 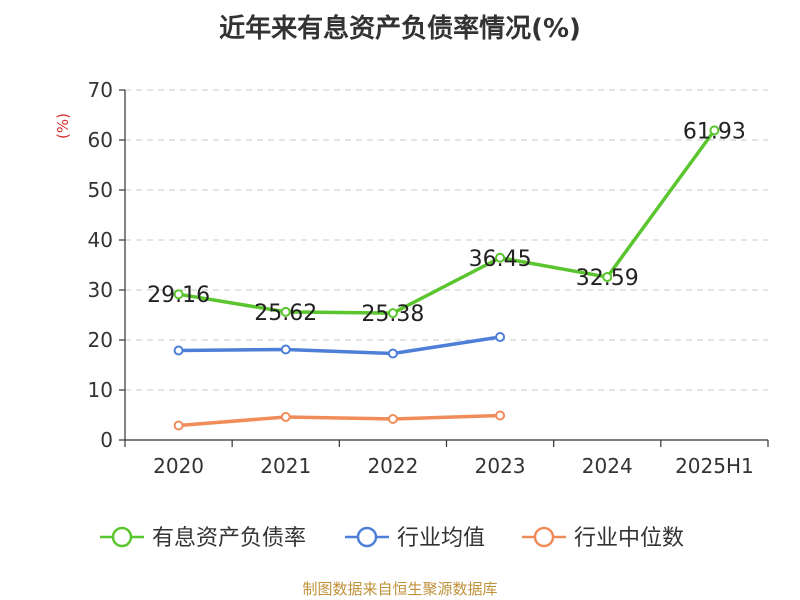 I want to click on x-tick-label: 2024, so click(x=607, y=466).